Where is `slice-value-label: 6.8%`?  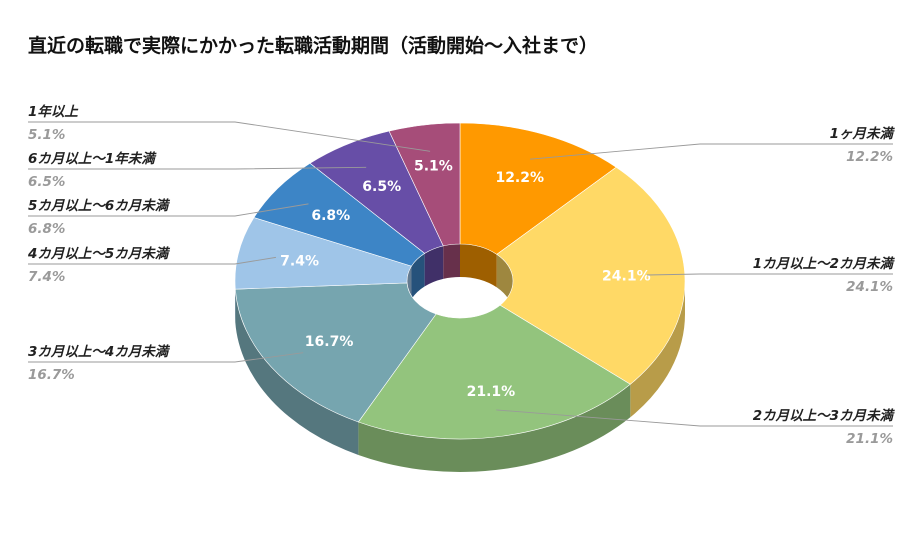 slice-value-label: 6.8% is located at coordinates (330, 216).